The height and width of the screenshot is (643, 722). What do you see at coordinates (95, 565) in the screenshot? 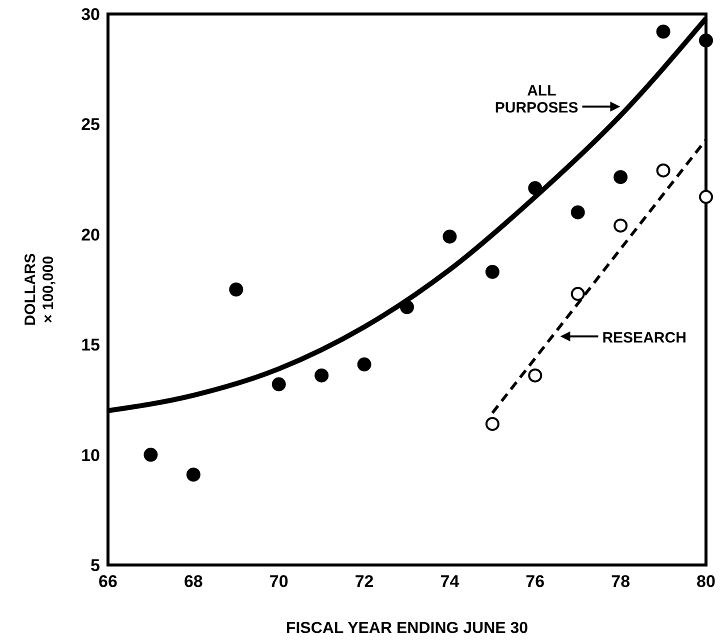
I see `y-tick-label: 5` at bounding box center [95, 565].